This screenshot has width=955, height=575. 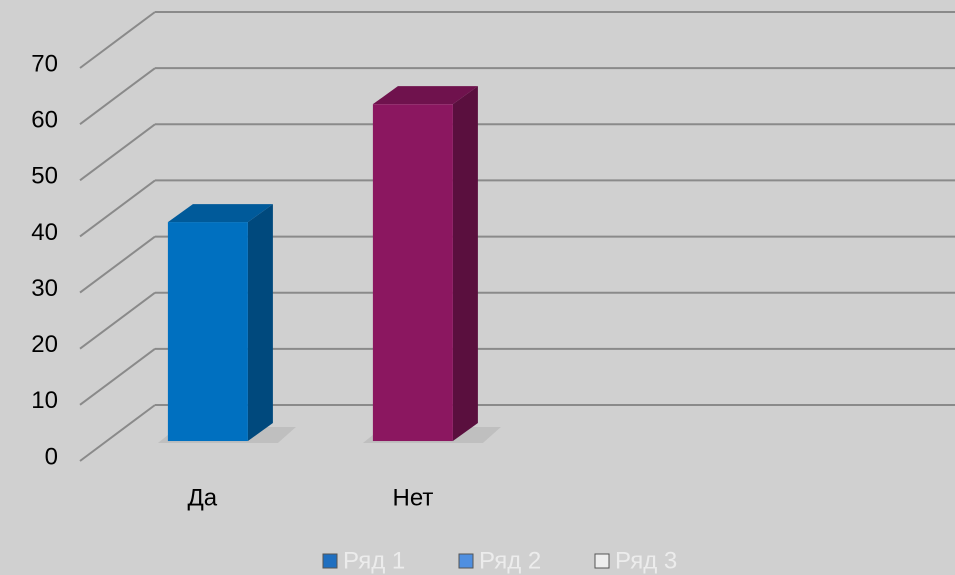 What do you see at coordinates (510, 560) in the screenshot?
I see `legend-label: Ряд 2` at bounding box center [510, 560].